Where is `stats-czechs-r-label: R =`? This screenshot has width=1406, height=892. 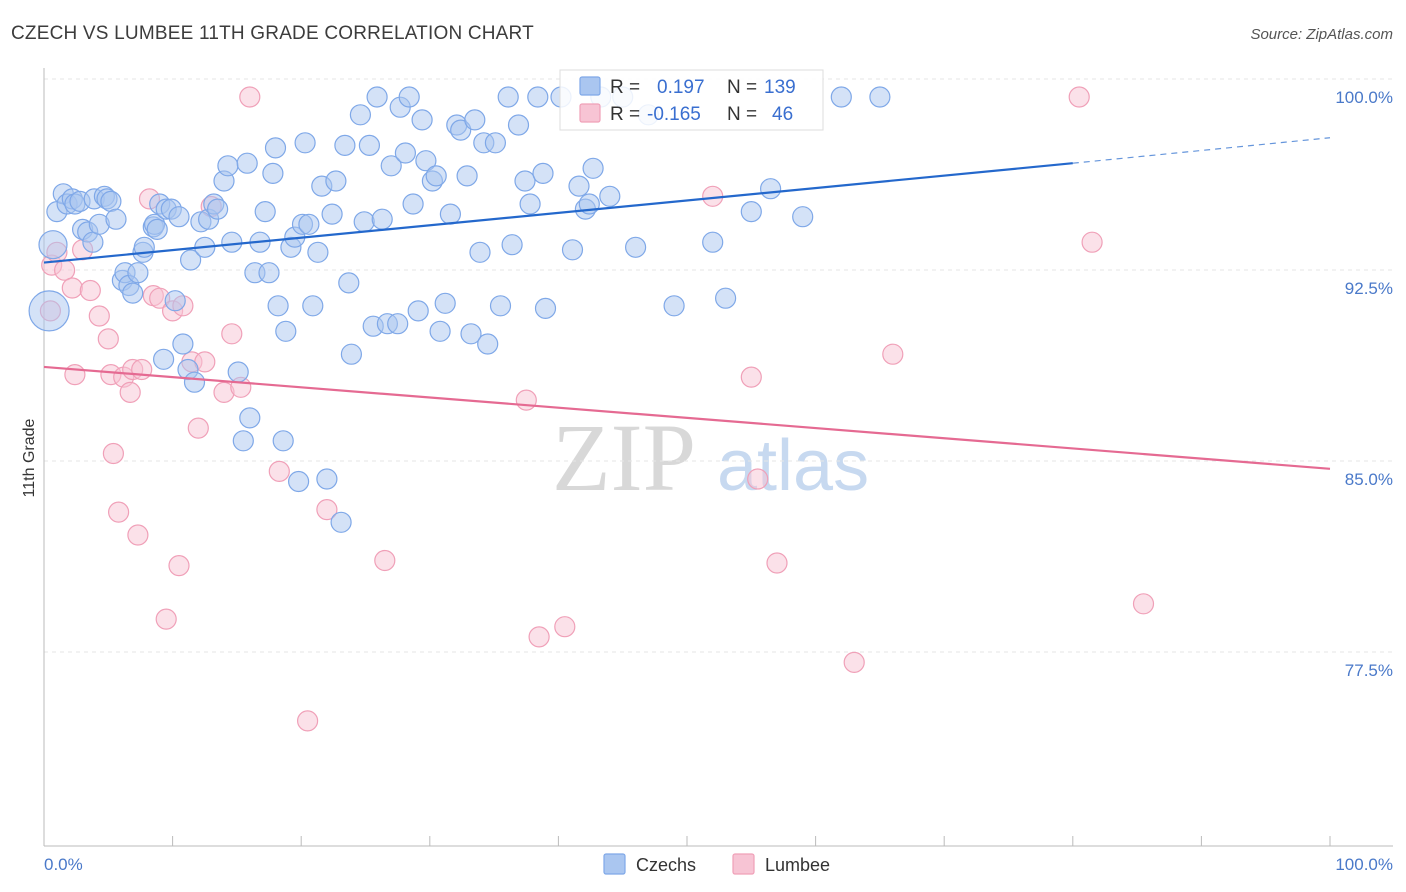
stats-czechs-r-label: R = is located at coordinates (625, 87).